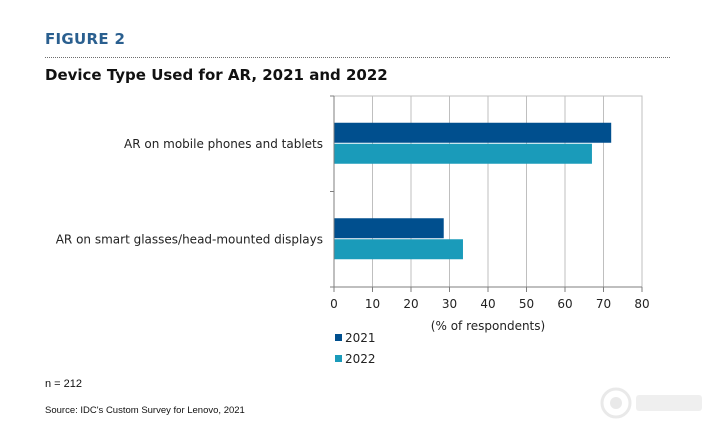  Describe the element at coordinates (223, 144) in the screenshot. I see `category-label: AR on mobile phones and tablets` at that location.